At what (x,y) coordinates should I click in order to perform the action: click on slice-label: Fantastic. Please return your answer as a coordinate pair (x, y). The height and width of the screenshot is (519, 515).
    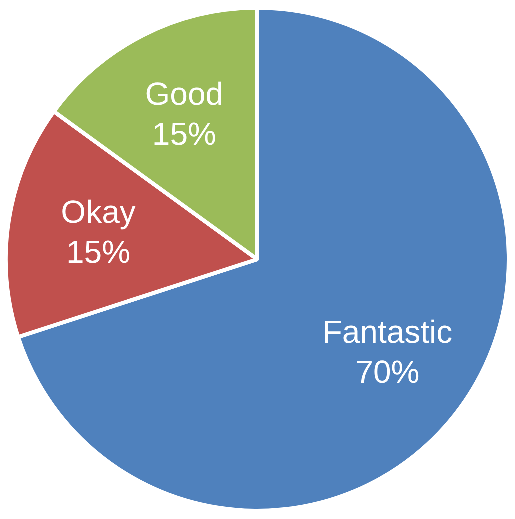
    Looking at the image, I should click on (387, 332).